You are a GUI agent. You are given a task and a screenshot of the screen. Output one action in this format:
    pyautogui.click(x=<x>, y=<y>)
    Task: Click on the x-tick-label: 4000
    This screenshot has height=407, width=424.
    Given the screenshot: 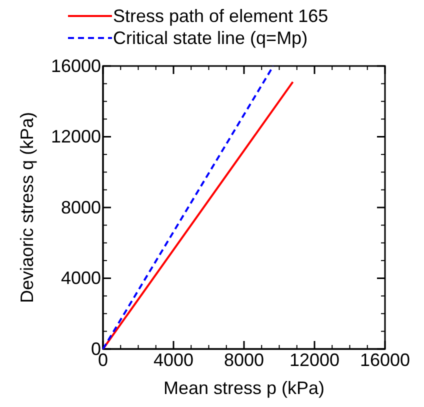 What is the action you would take?
    pyautogui.click(x=173, y=360)
    